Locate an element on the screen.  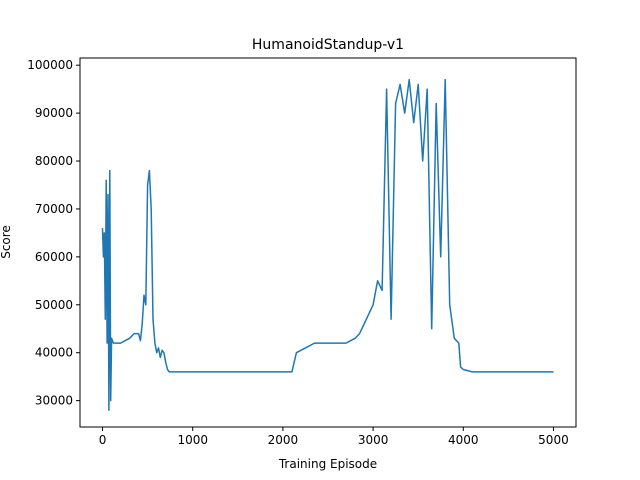
y-tick-label: 70000 is located at coordinates (54, 209).